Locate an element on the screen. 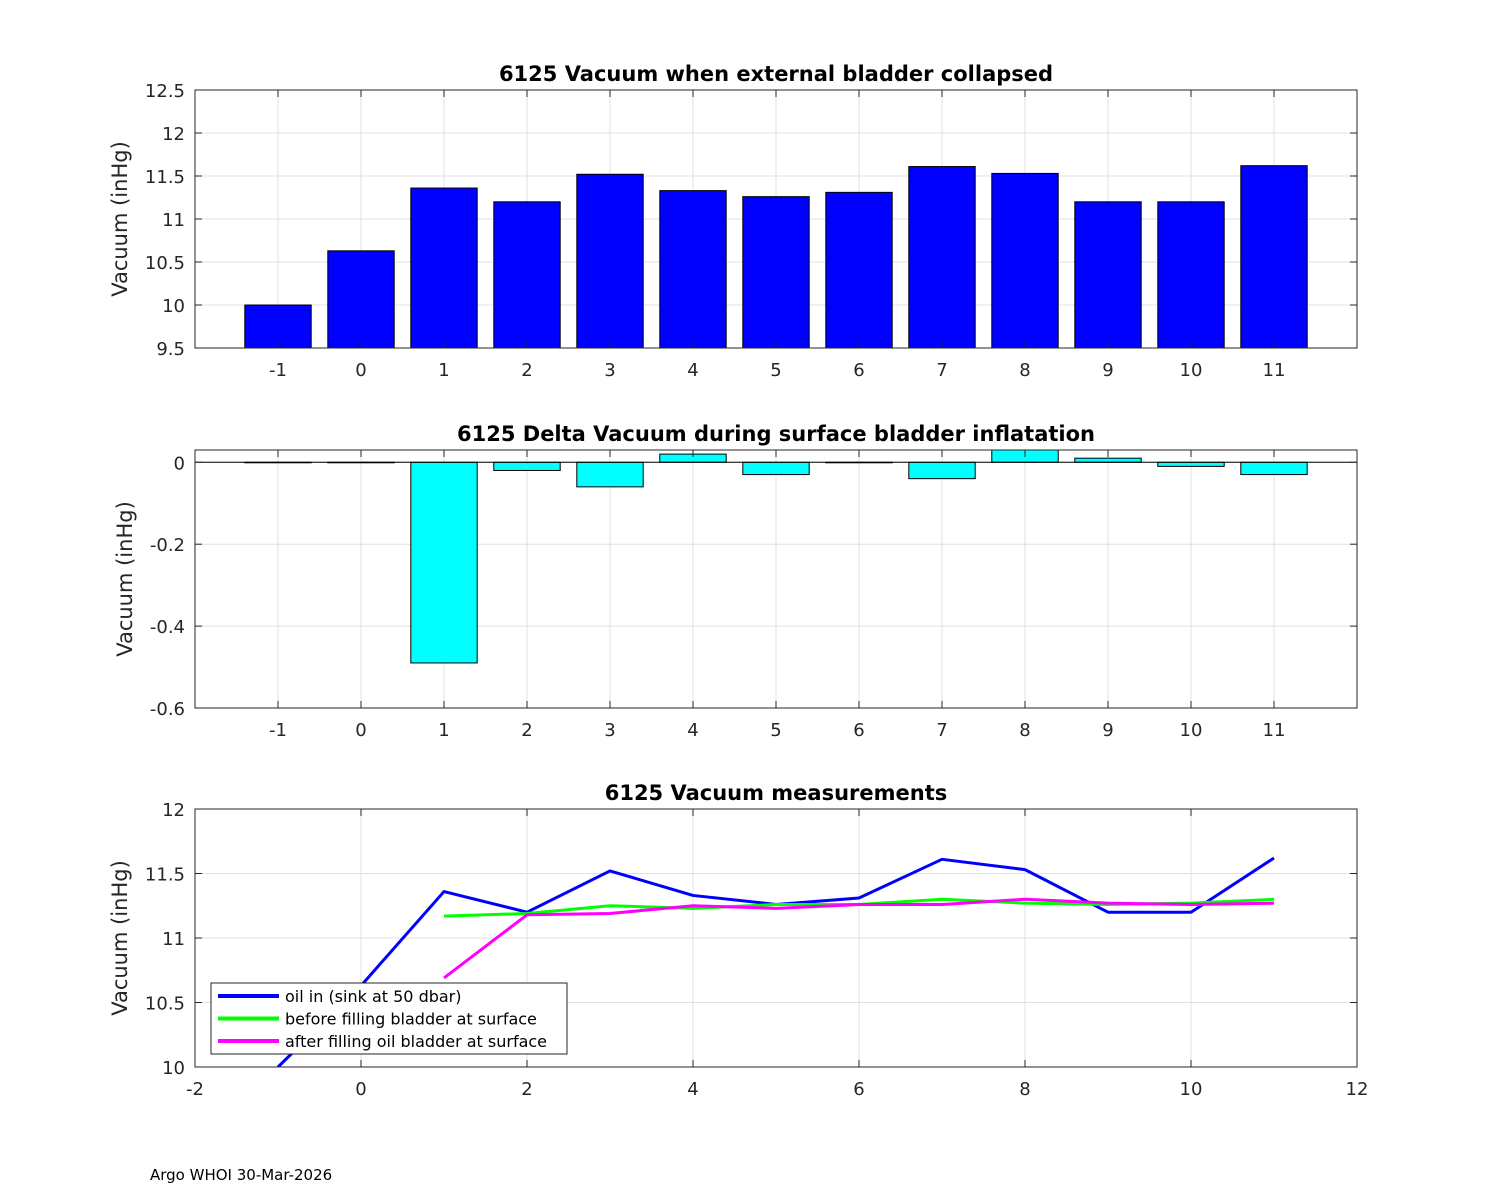 Image resolution: width=1500 pixels, height=1200 pixels. y-tick-label: 0 is located at coordinates (179, 463).